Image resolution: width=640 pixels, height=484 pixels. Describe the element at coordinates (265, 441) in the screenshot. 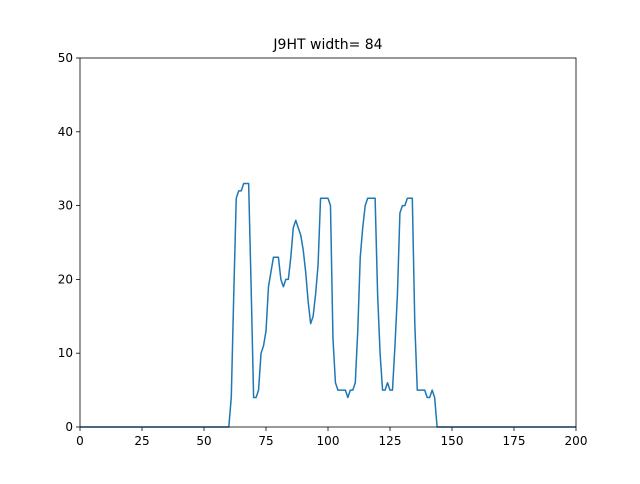

I see `x-tick-label: 75` at that location.